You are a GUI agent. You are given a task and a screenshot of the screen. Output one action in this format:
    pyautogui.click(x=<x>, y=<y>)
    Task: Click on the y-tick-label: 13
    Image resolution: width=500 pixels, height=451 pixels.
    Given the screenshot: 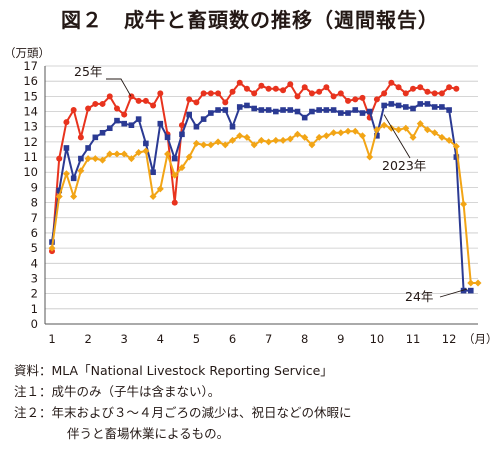 What is the action you would take?
    pyautogui.click(x=30, y=127)
    